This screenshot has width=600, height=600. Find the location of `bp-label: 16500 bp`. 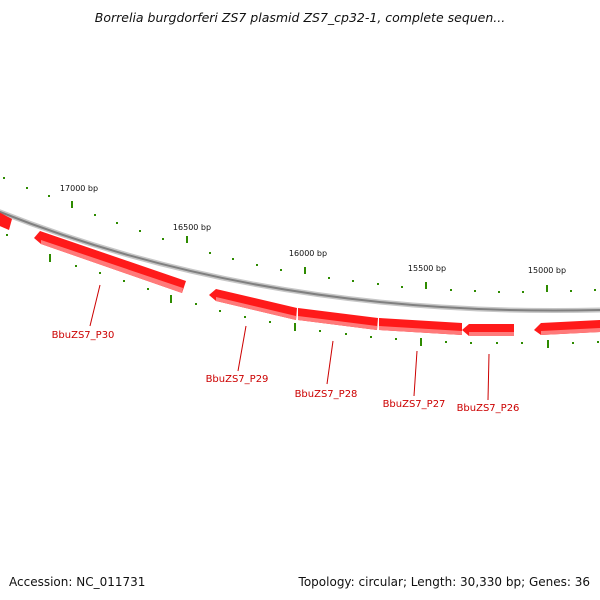

bp-label: 16500 bp is located at coordinates (192, 227).